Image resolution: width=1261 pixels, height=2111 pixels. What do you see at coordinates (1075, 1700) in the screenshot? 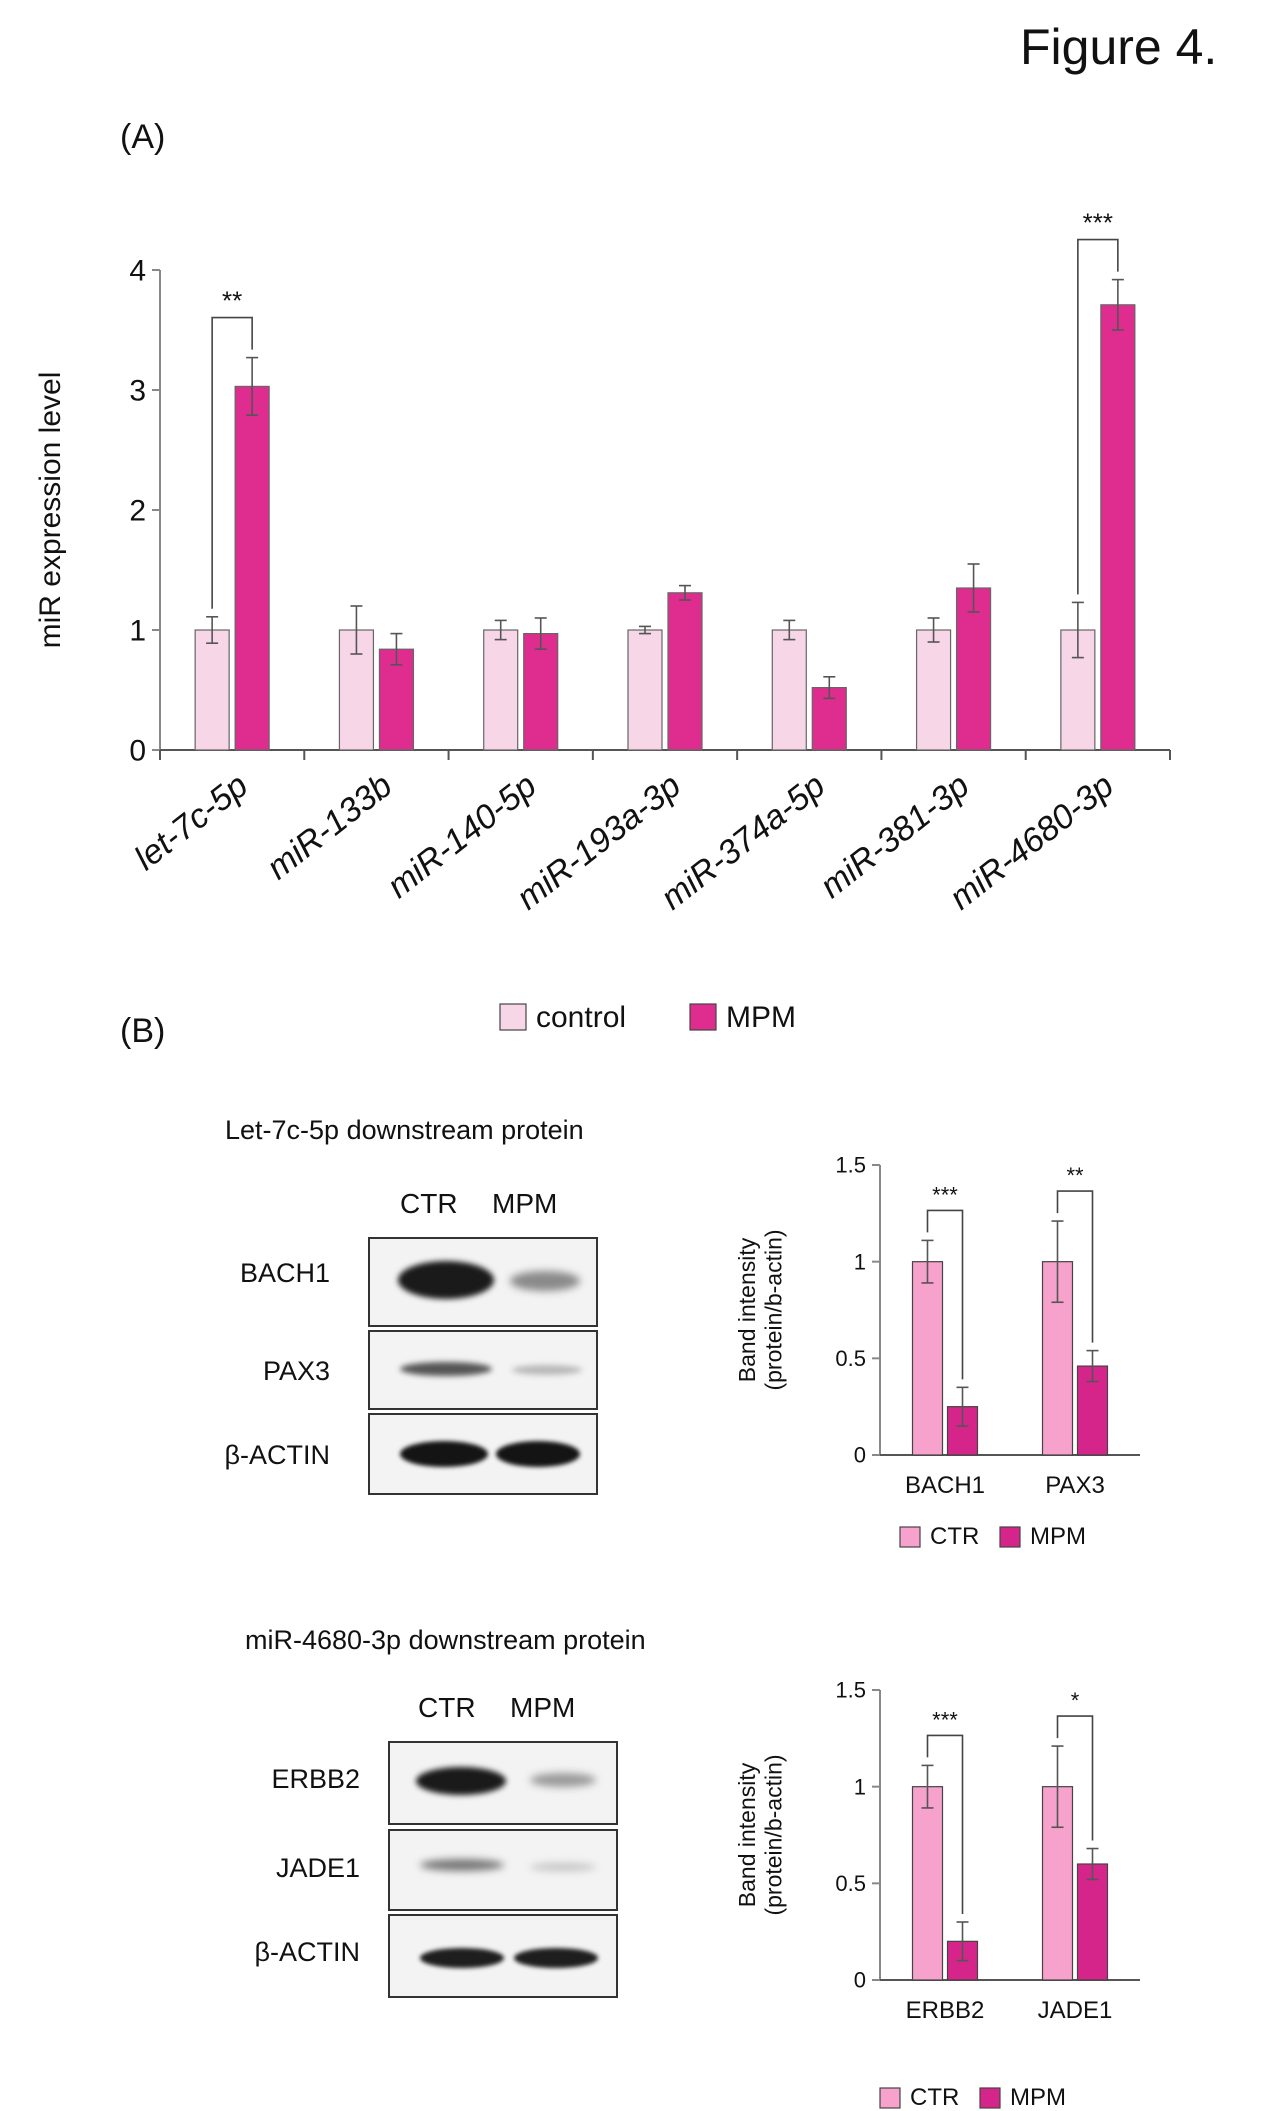
I see `significance-label: *` at bounding box center [1075, 1700].